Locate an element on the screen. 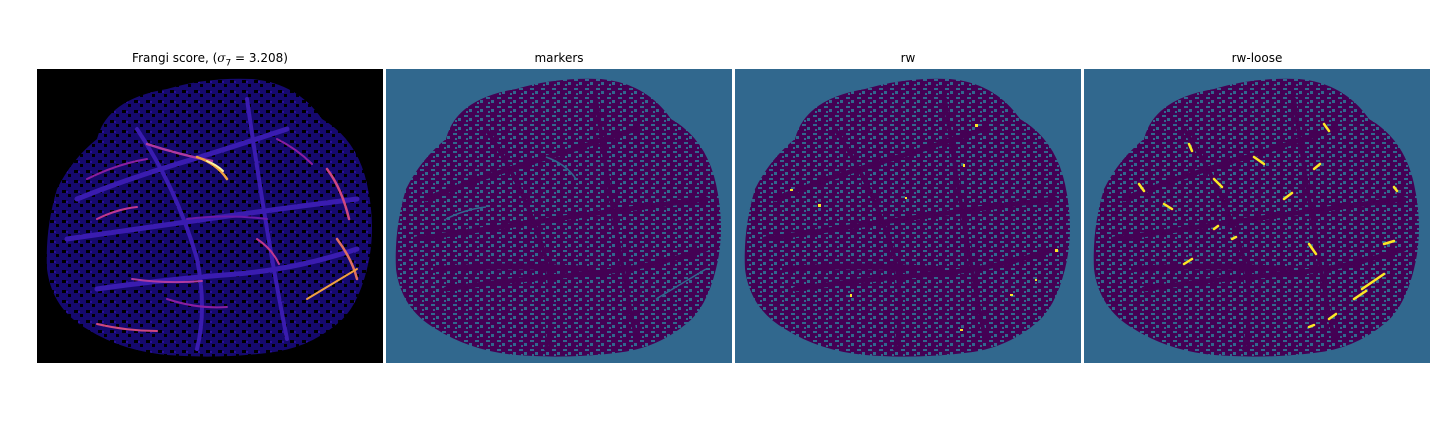 The image size is (1440, 432). rw-loose-panel-title: rw-loose is located at coordinates (1257, 58).